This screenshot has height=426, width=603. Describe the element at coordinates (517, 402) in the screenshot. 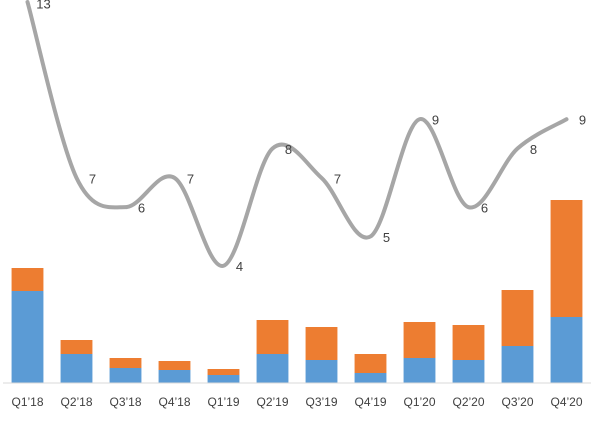

I see `x-tick-label: Q3’20` at that location.